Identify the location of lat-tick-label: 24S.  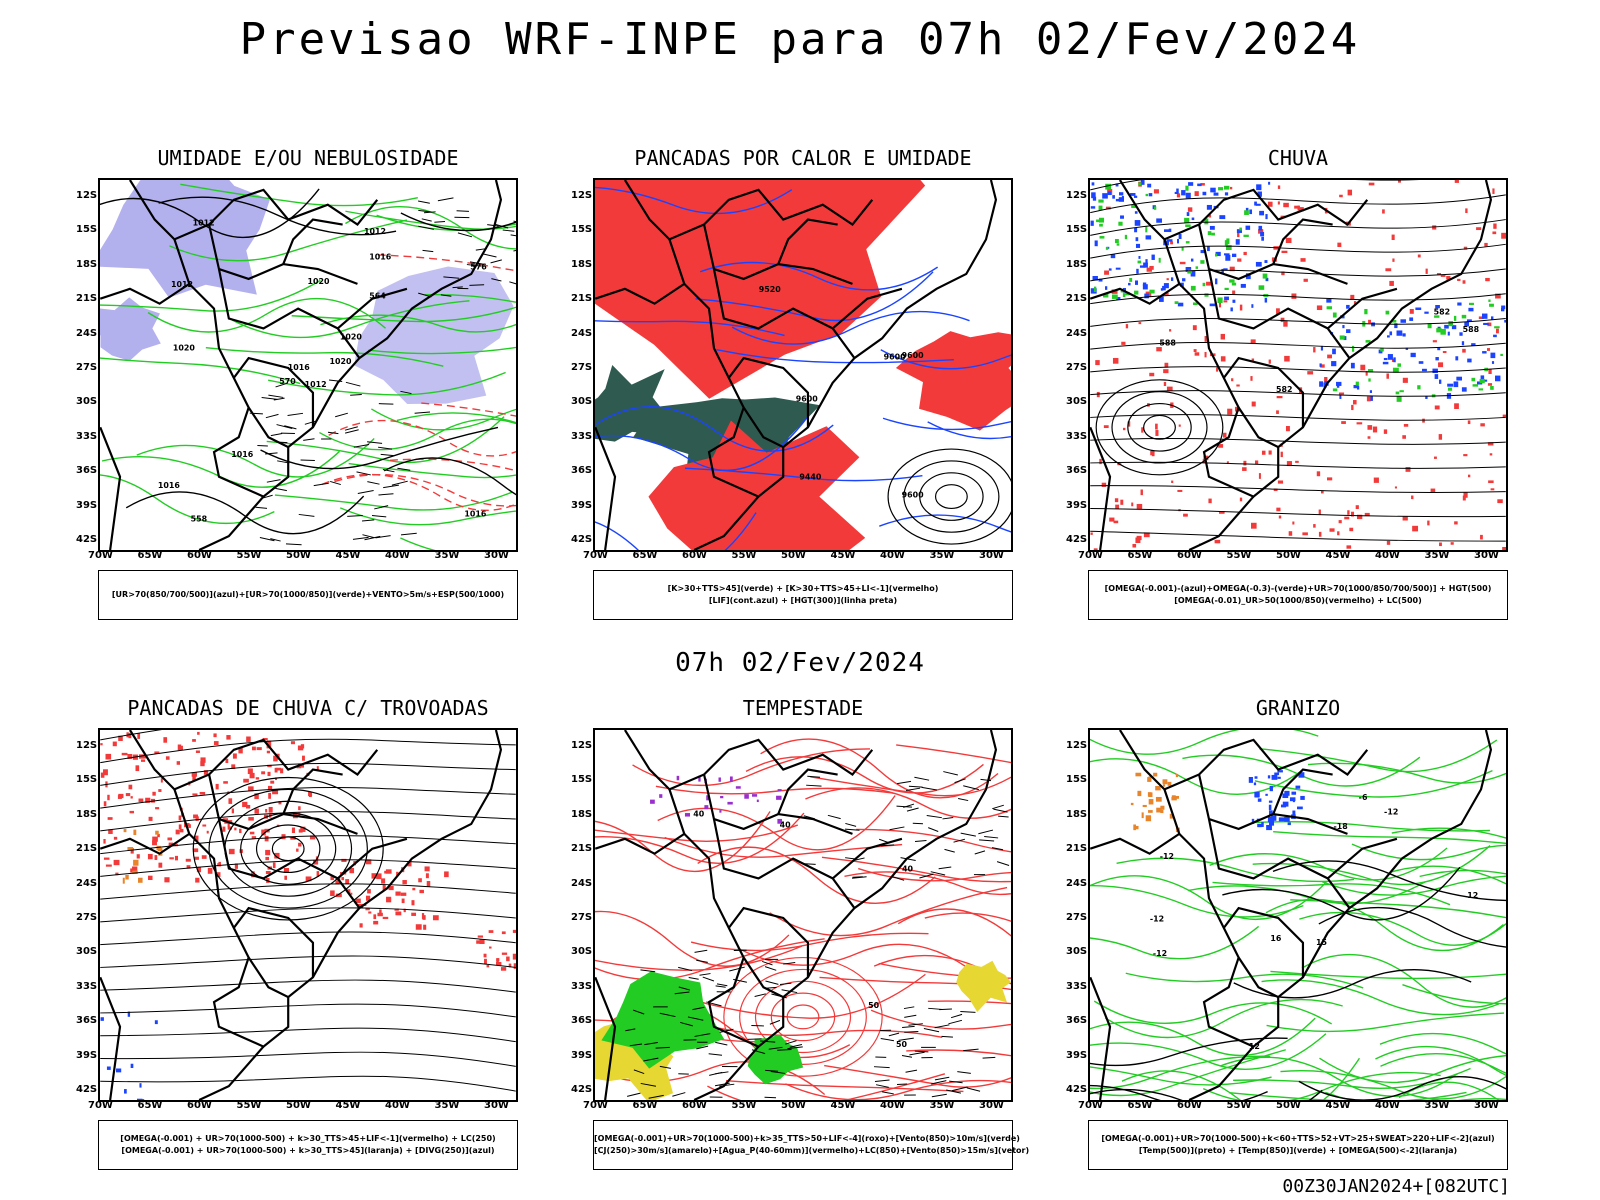
(582, 883).